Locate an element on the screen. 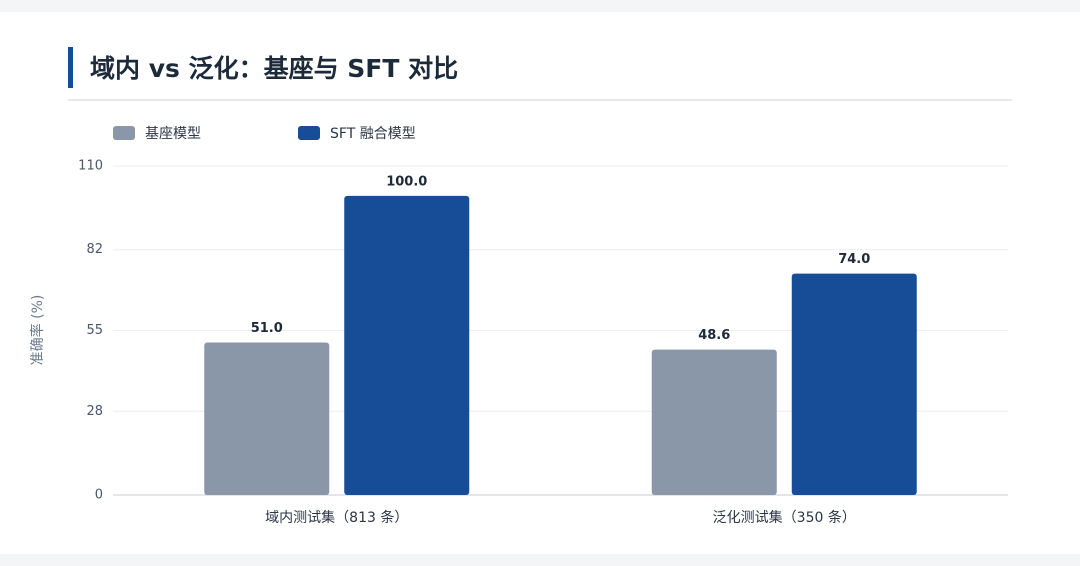 This screenshot has width=1080, height=566. value-label: 48.6 is located at coordinates (714, 335).